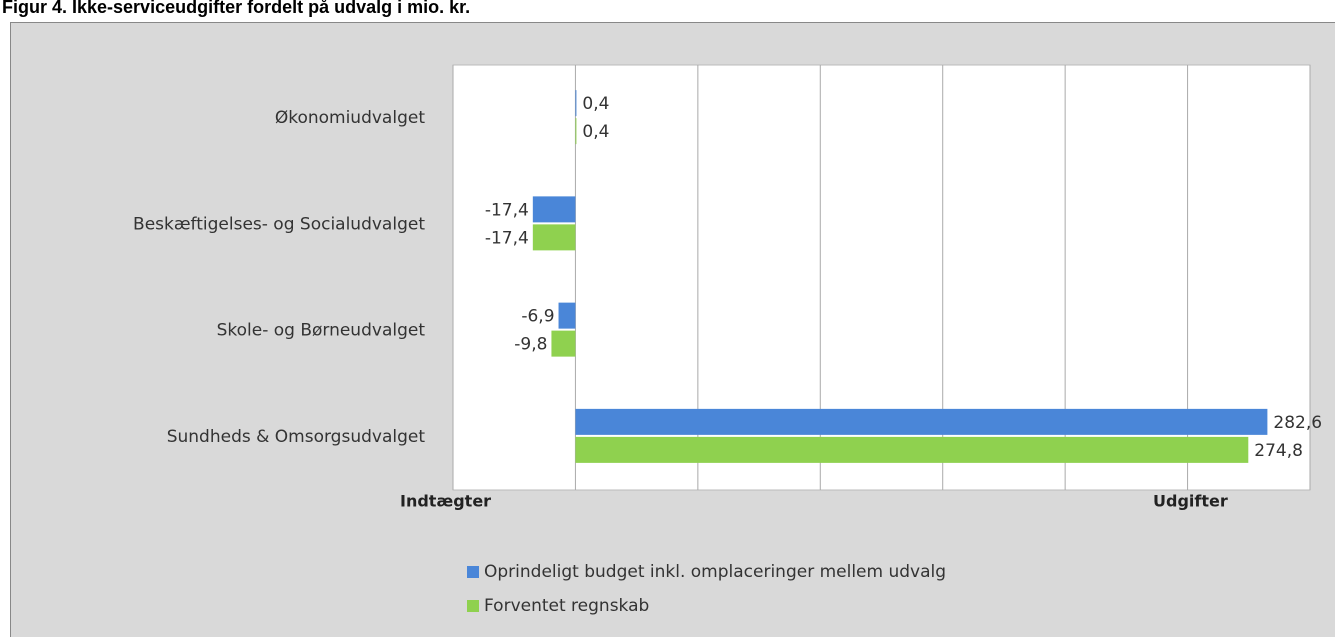  I want to click on data-label: -9,8, so click(530, 345).